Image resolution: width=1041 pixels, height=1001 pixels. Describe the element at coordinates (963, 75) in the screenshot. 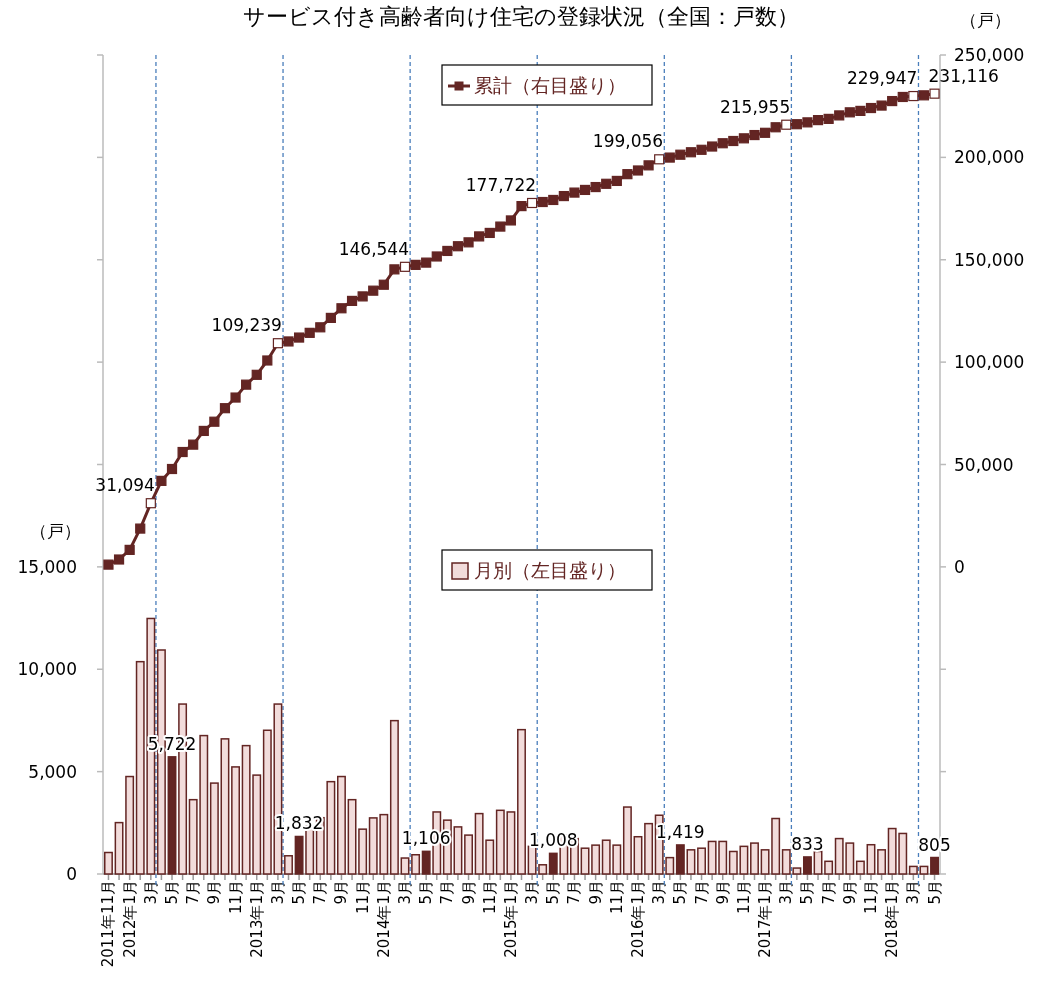

I see `data-label: 231,116` at that location.